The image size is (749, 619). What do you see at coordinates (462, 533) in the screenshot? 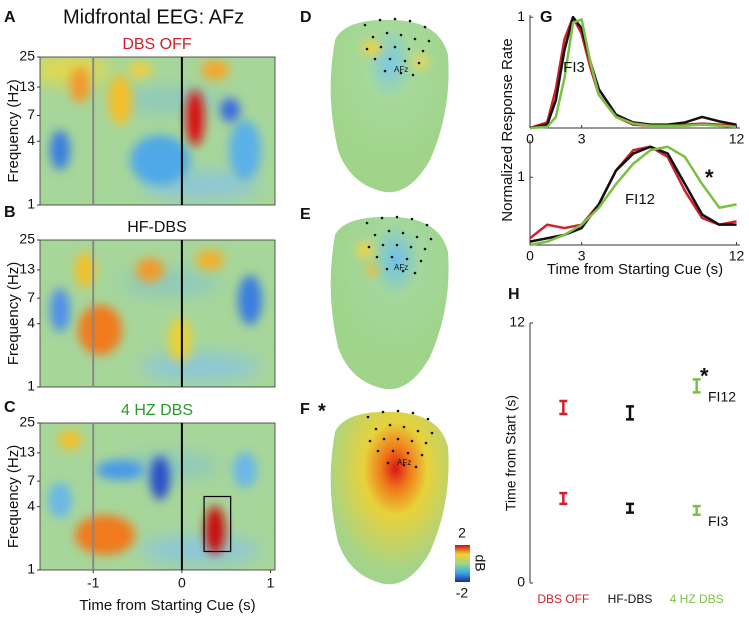
I see `colorbar-tick: 2` at bounding box center [462, 533].